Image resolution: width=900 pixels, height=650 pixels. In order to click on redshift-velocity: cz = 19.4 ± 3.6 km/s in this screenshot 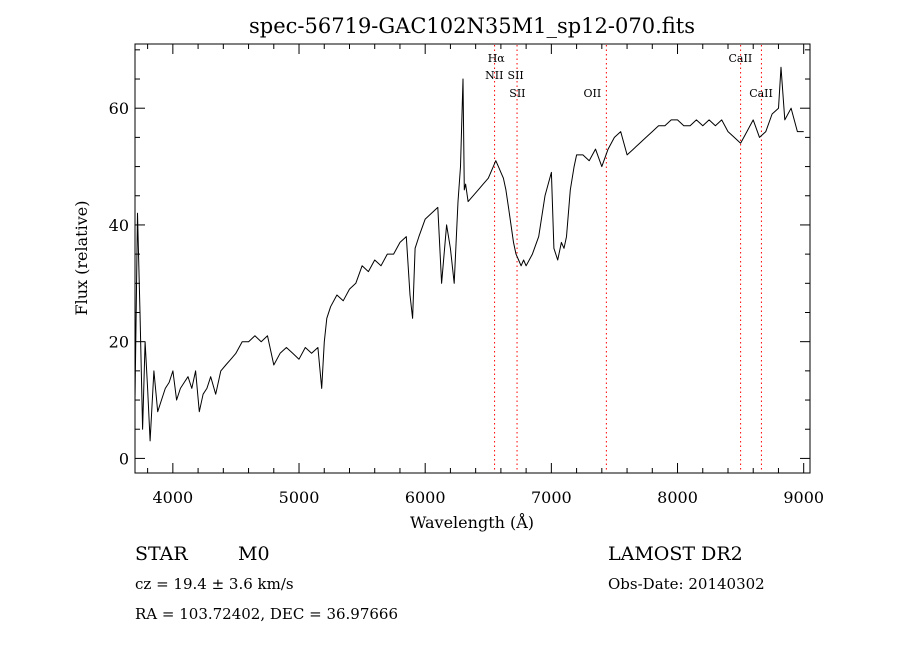, I will do `click(214, 584)`.